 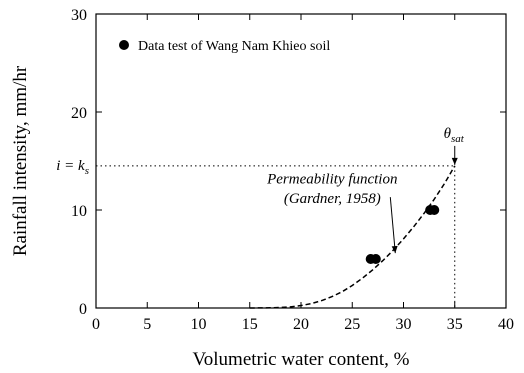 What do you see at coordinates (458, 139) in the screenshot?
I see `theta-label-sub: sat` at bounding box center [458, 139].